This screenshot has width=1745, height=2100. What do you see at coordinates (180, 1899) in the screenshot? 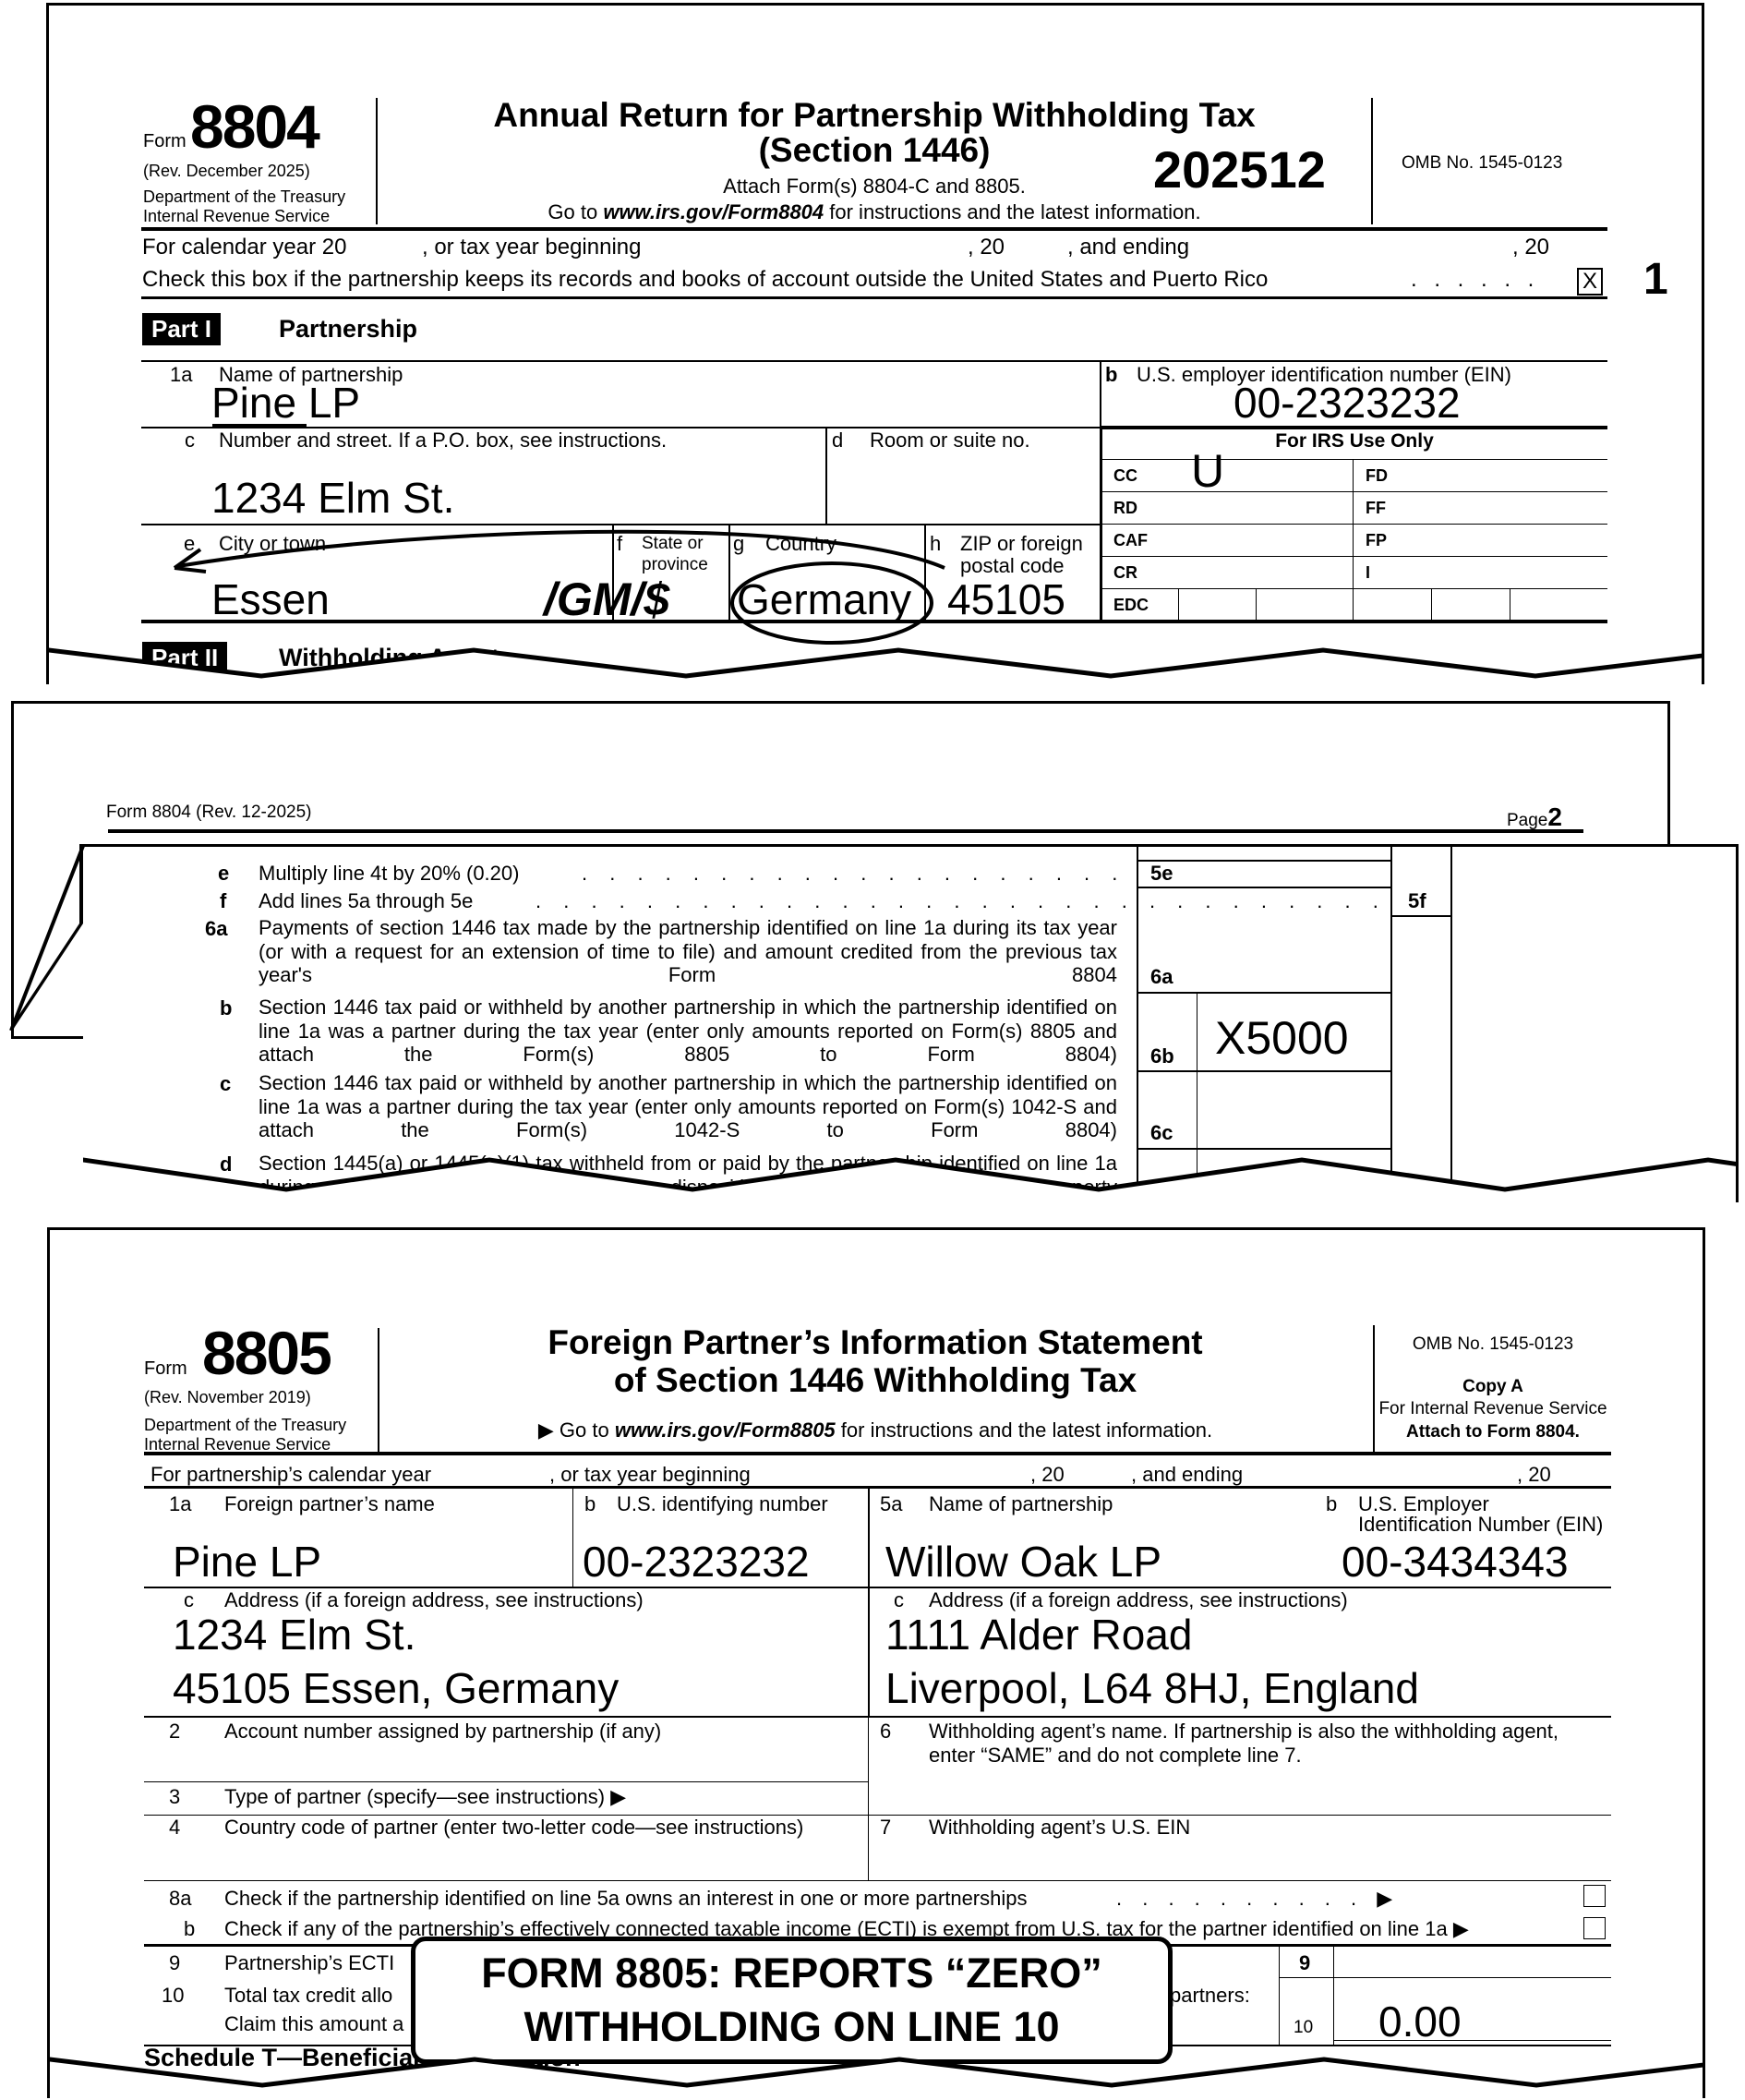
I see `line-number: 8a` at bounding box center [180, 1899].